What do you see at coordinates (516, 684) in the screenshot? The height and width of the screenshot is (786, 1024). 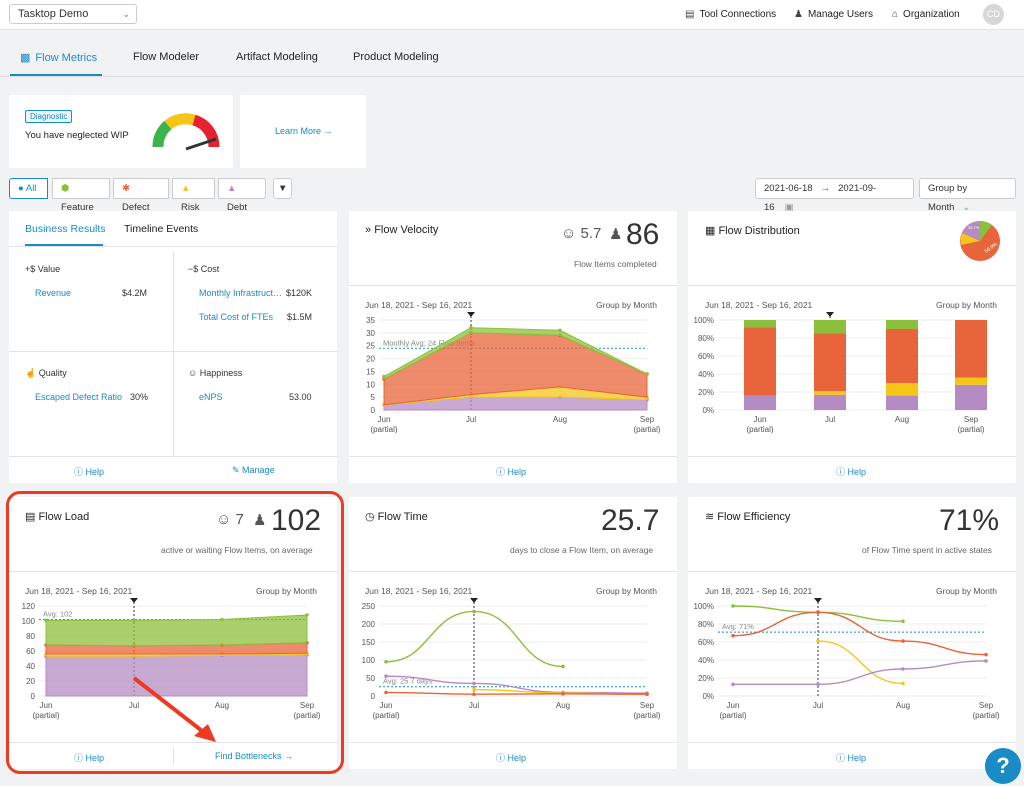 I see `line-debt` at bounding box center [516, 684].